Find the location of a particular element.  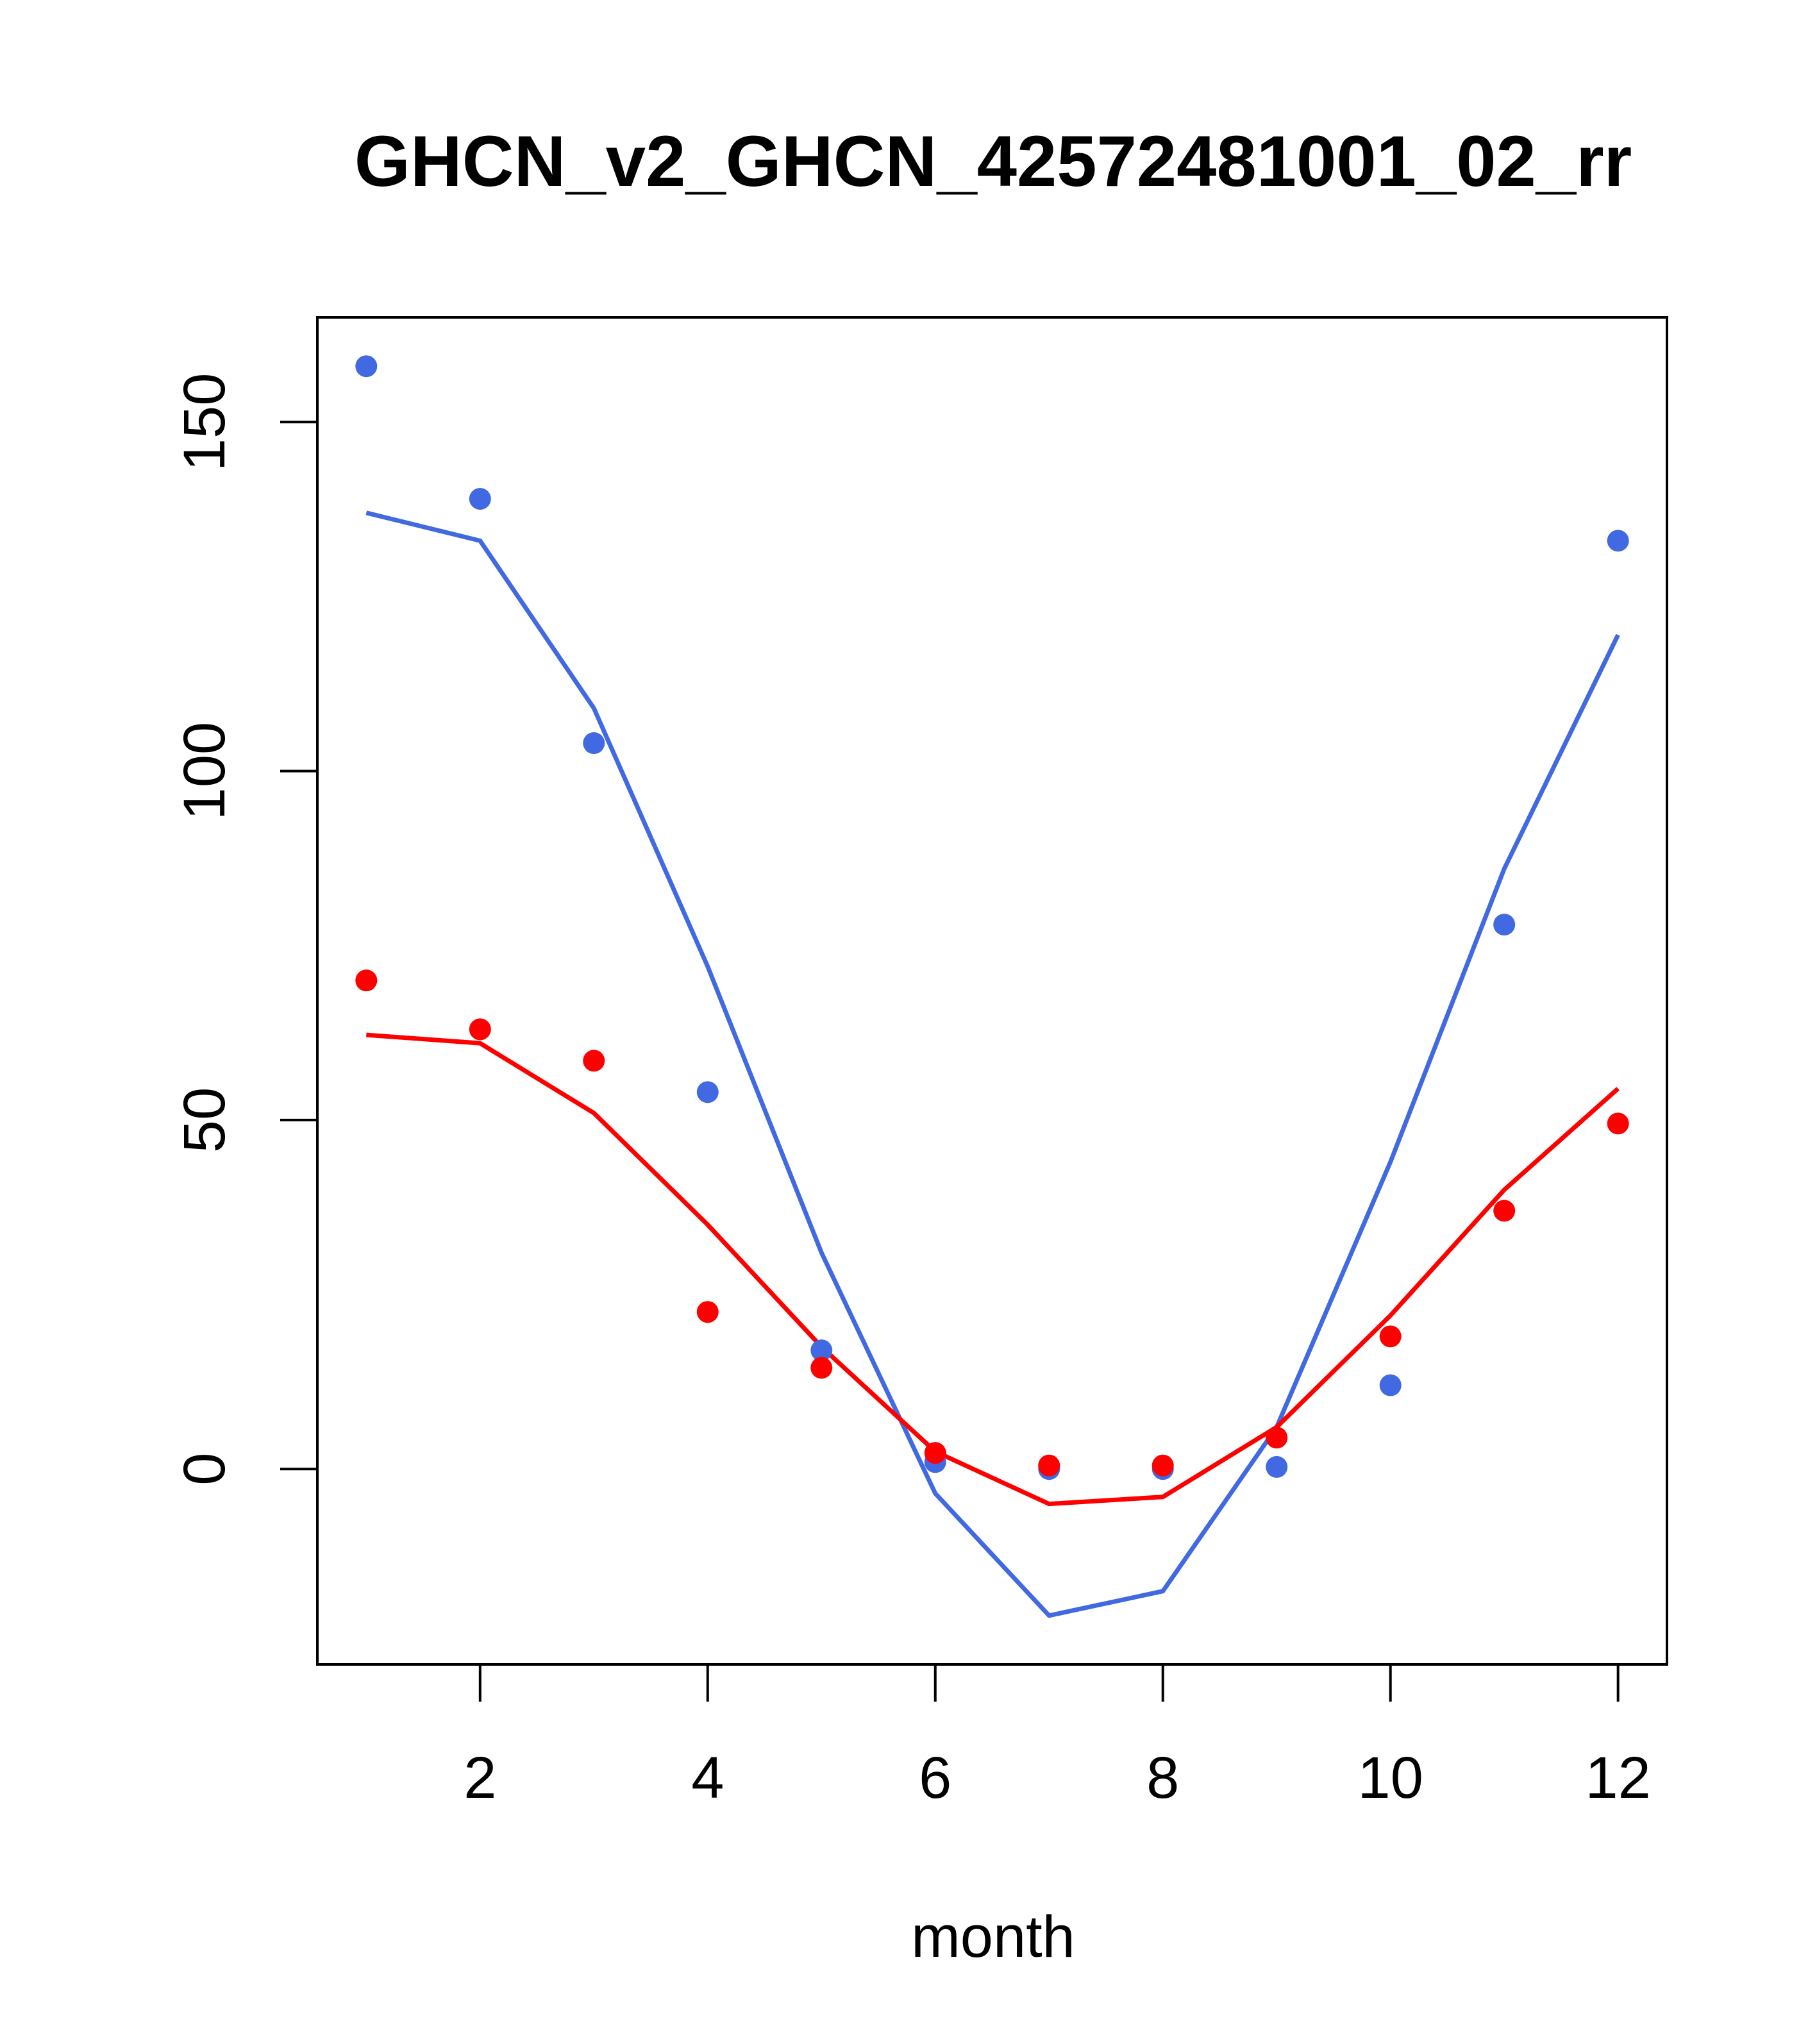

y-axis: 0 50 100 150 is located at coordinates (246, 929).